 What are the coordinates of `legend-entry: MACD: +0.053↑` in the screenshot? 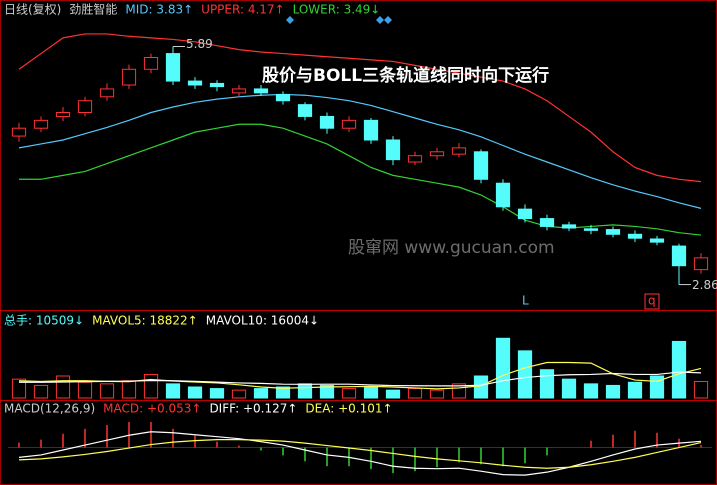 It's located at (152, 409).